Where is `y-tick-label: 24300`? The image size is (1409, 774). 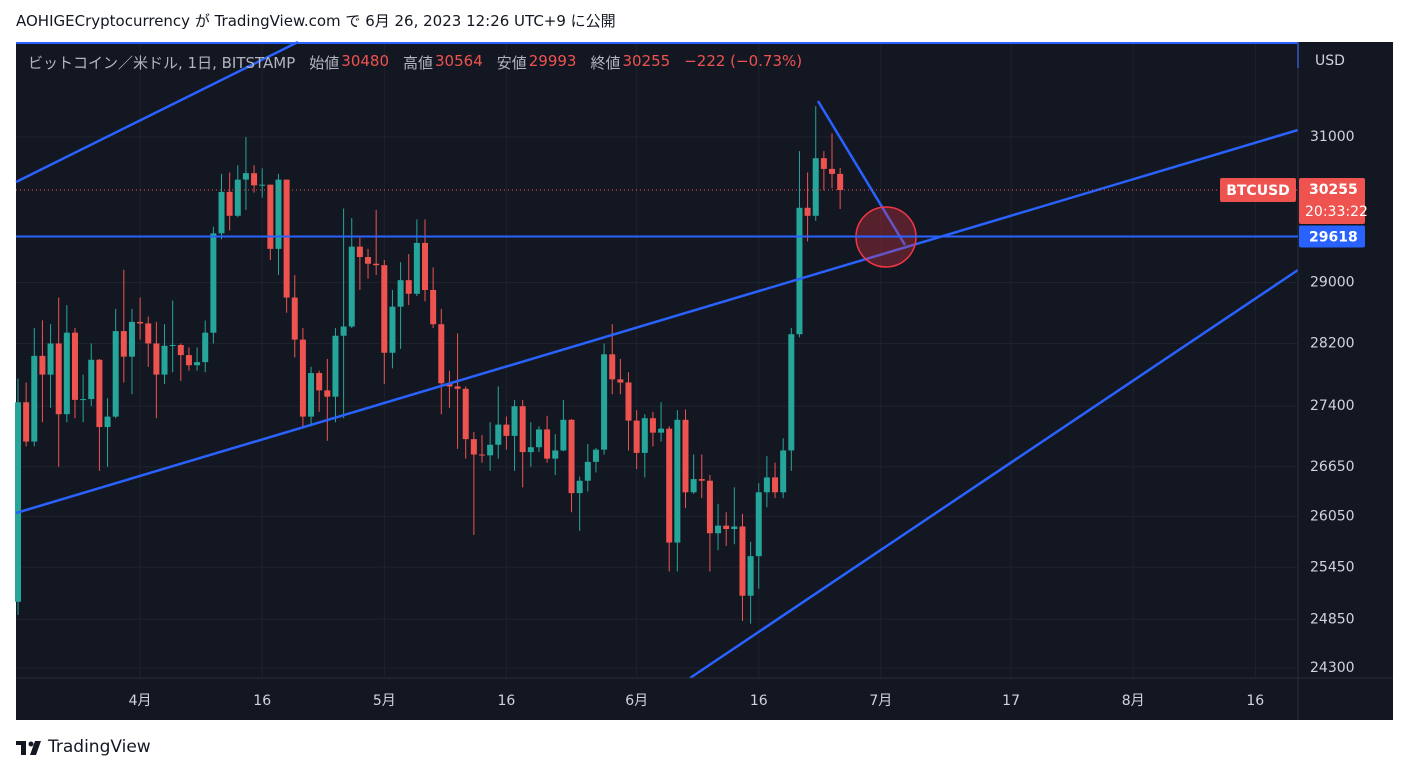
y-tick-label: 24300 is located at coordinates (1332, 668).